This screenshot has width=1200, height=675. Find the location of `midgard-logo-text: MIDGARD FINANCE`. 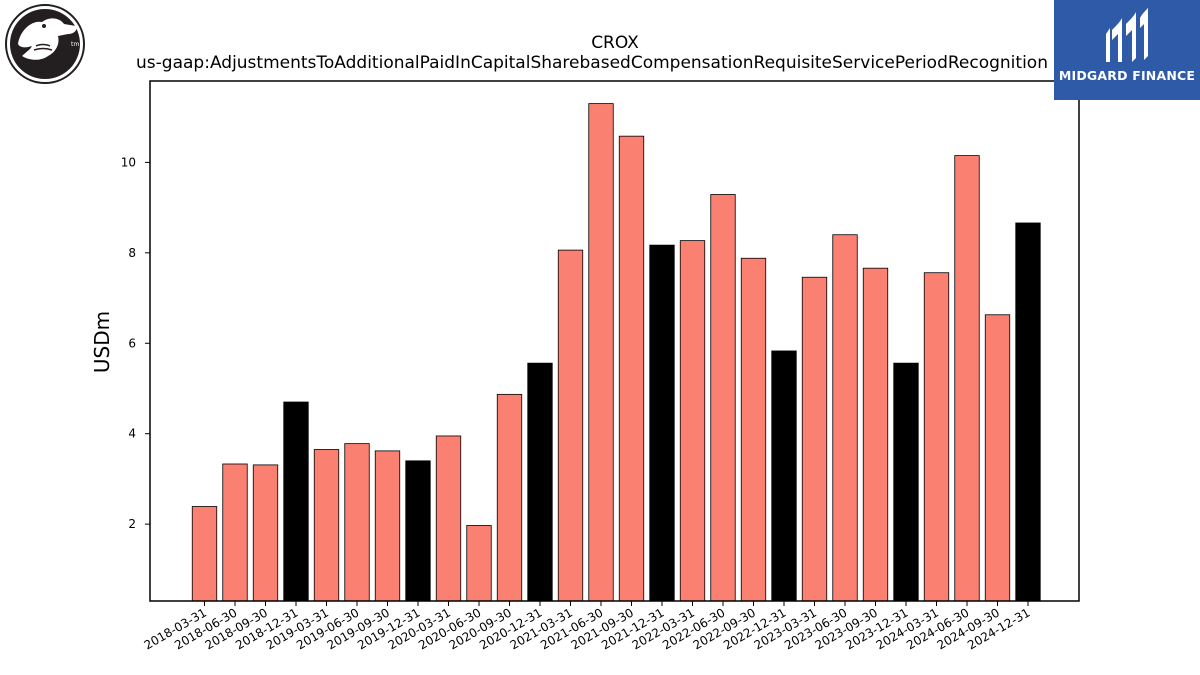

midgard-logo-text: MIDGARD FINANCE is located at coordinates (1127, 75).